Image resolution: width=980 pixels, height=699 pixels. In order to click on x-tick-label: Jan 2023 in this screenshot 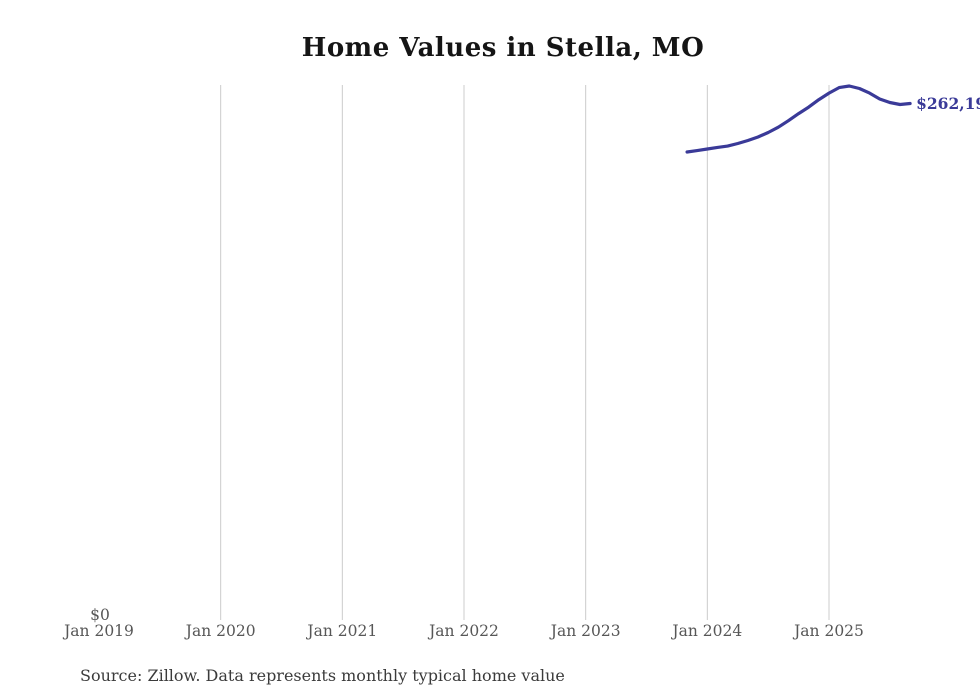, I will do `click(585, 631)`.